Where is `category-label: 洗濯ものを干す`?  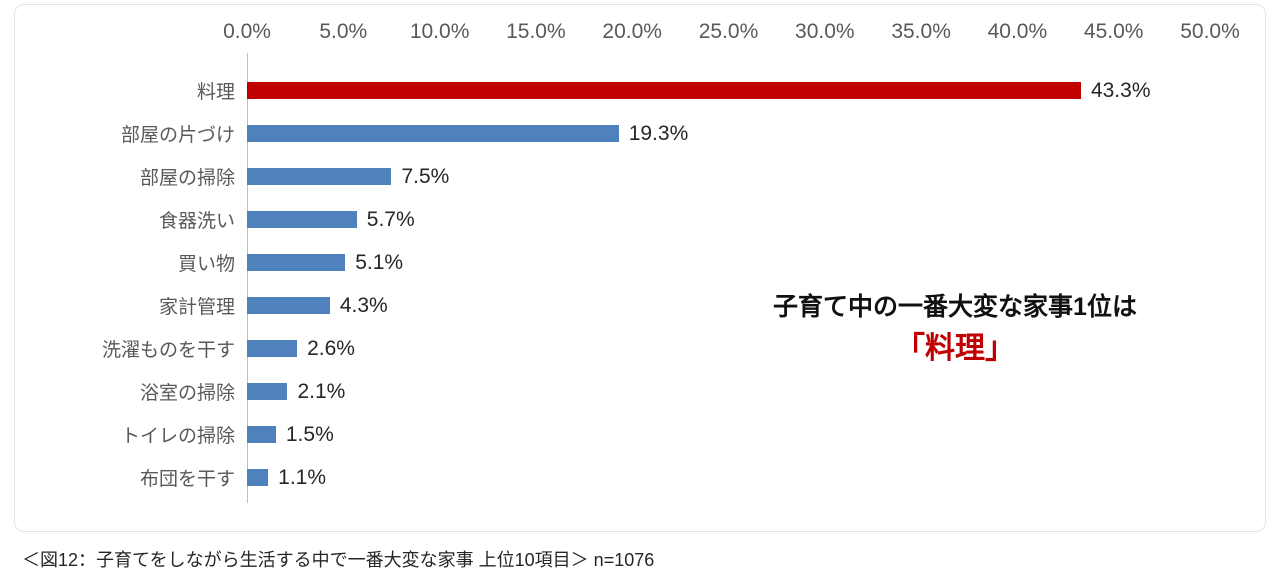
category-label: 洗濯ものを干す is located at coordinates (168, 350).